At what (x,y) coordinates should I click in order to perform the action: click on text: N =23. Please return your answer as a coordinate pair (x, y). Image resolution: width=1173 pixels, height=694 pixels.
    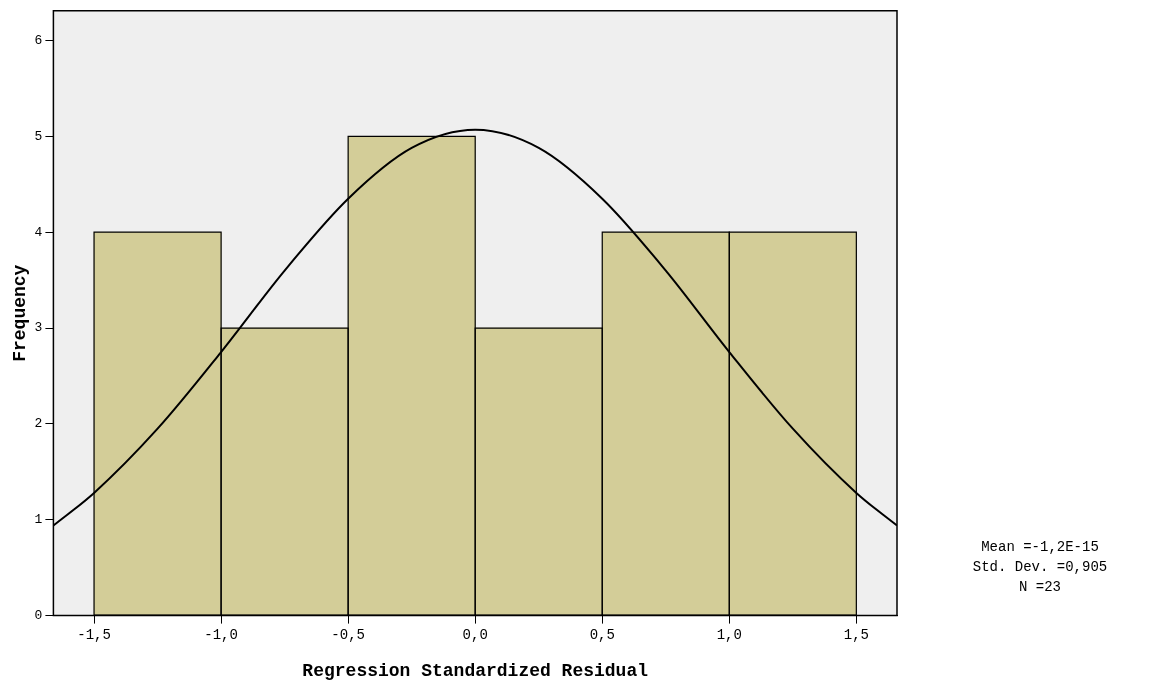
    Looking at the image, I should click on (1040, 587).